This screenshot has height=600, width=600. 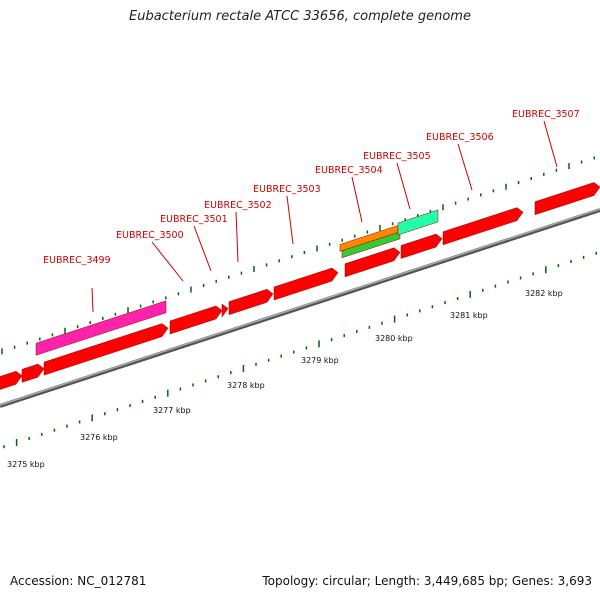 I want to click on scale-label: 3277 kbp, so click(x=172, y=410).